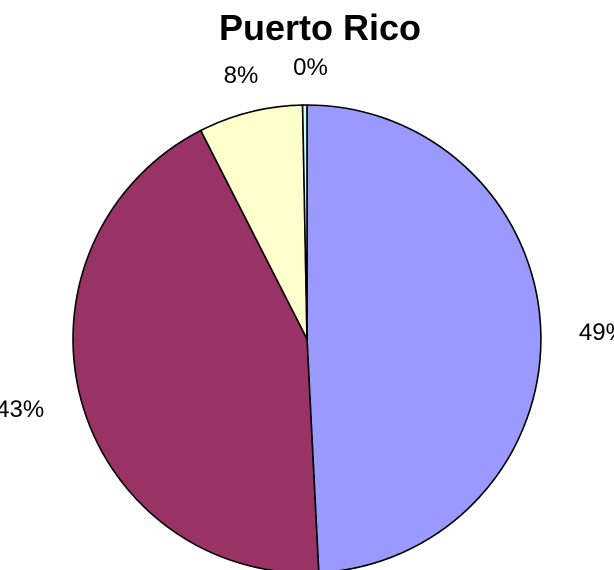 This screenshot has width=614, height=570. Describe the element at coordinates (310, 67) in the screenshot. I see `data-label-4: 0%` at that location.